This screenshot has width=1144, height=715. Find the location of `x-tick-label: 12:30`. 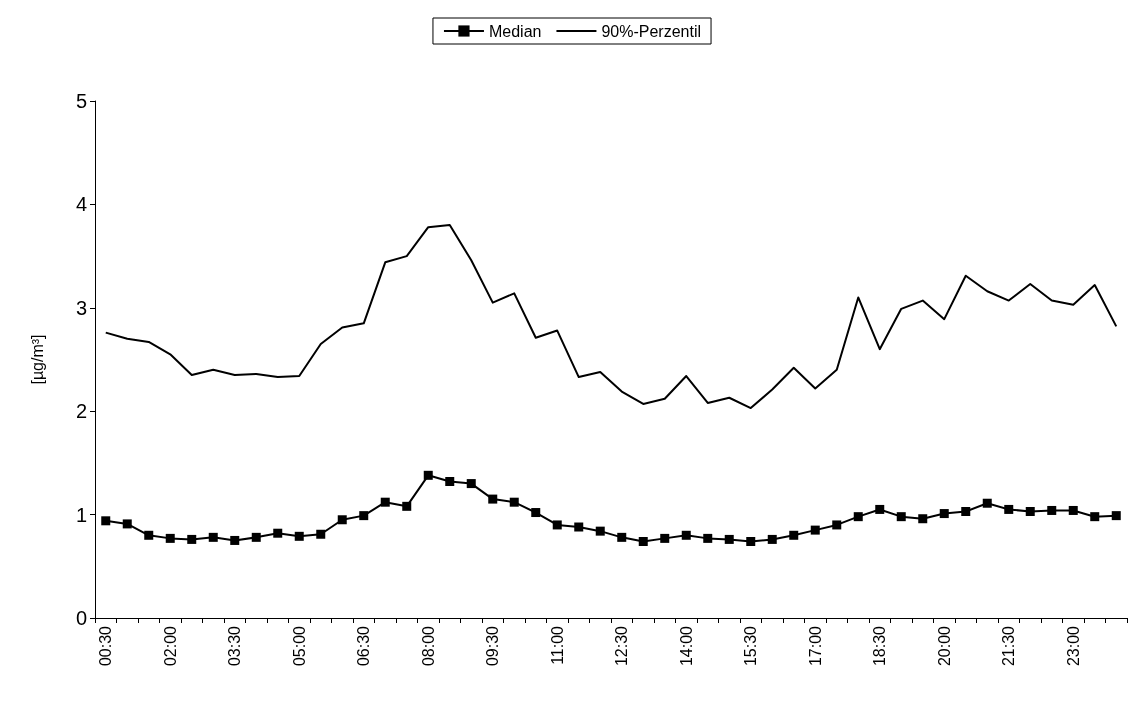

x-tick-label: 12:30 is located at coordinates (622, 646).